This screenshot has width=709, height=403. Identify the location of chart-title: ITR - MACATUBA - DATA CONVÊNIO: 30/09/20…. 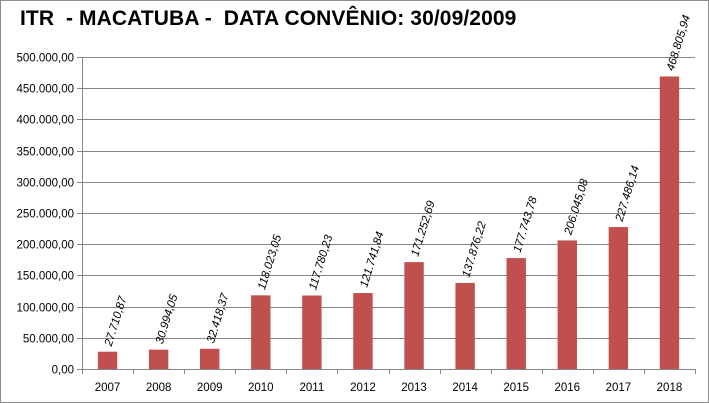
(268, 18).